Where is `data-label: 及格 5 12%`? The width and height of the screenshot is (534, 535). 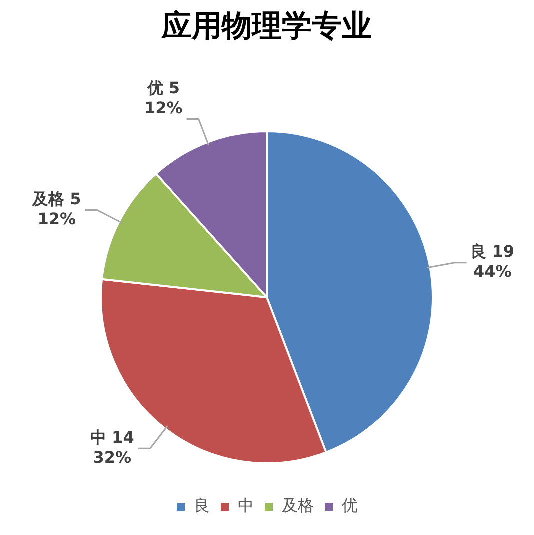 data-label: 及格 5 12% is located at coordinates (57, 208).